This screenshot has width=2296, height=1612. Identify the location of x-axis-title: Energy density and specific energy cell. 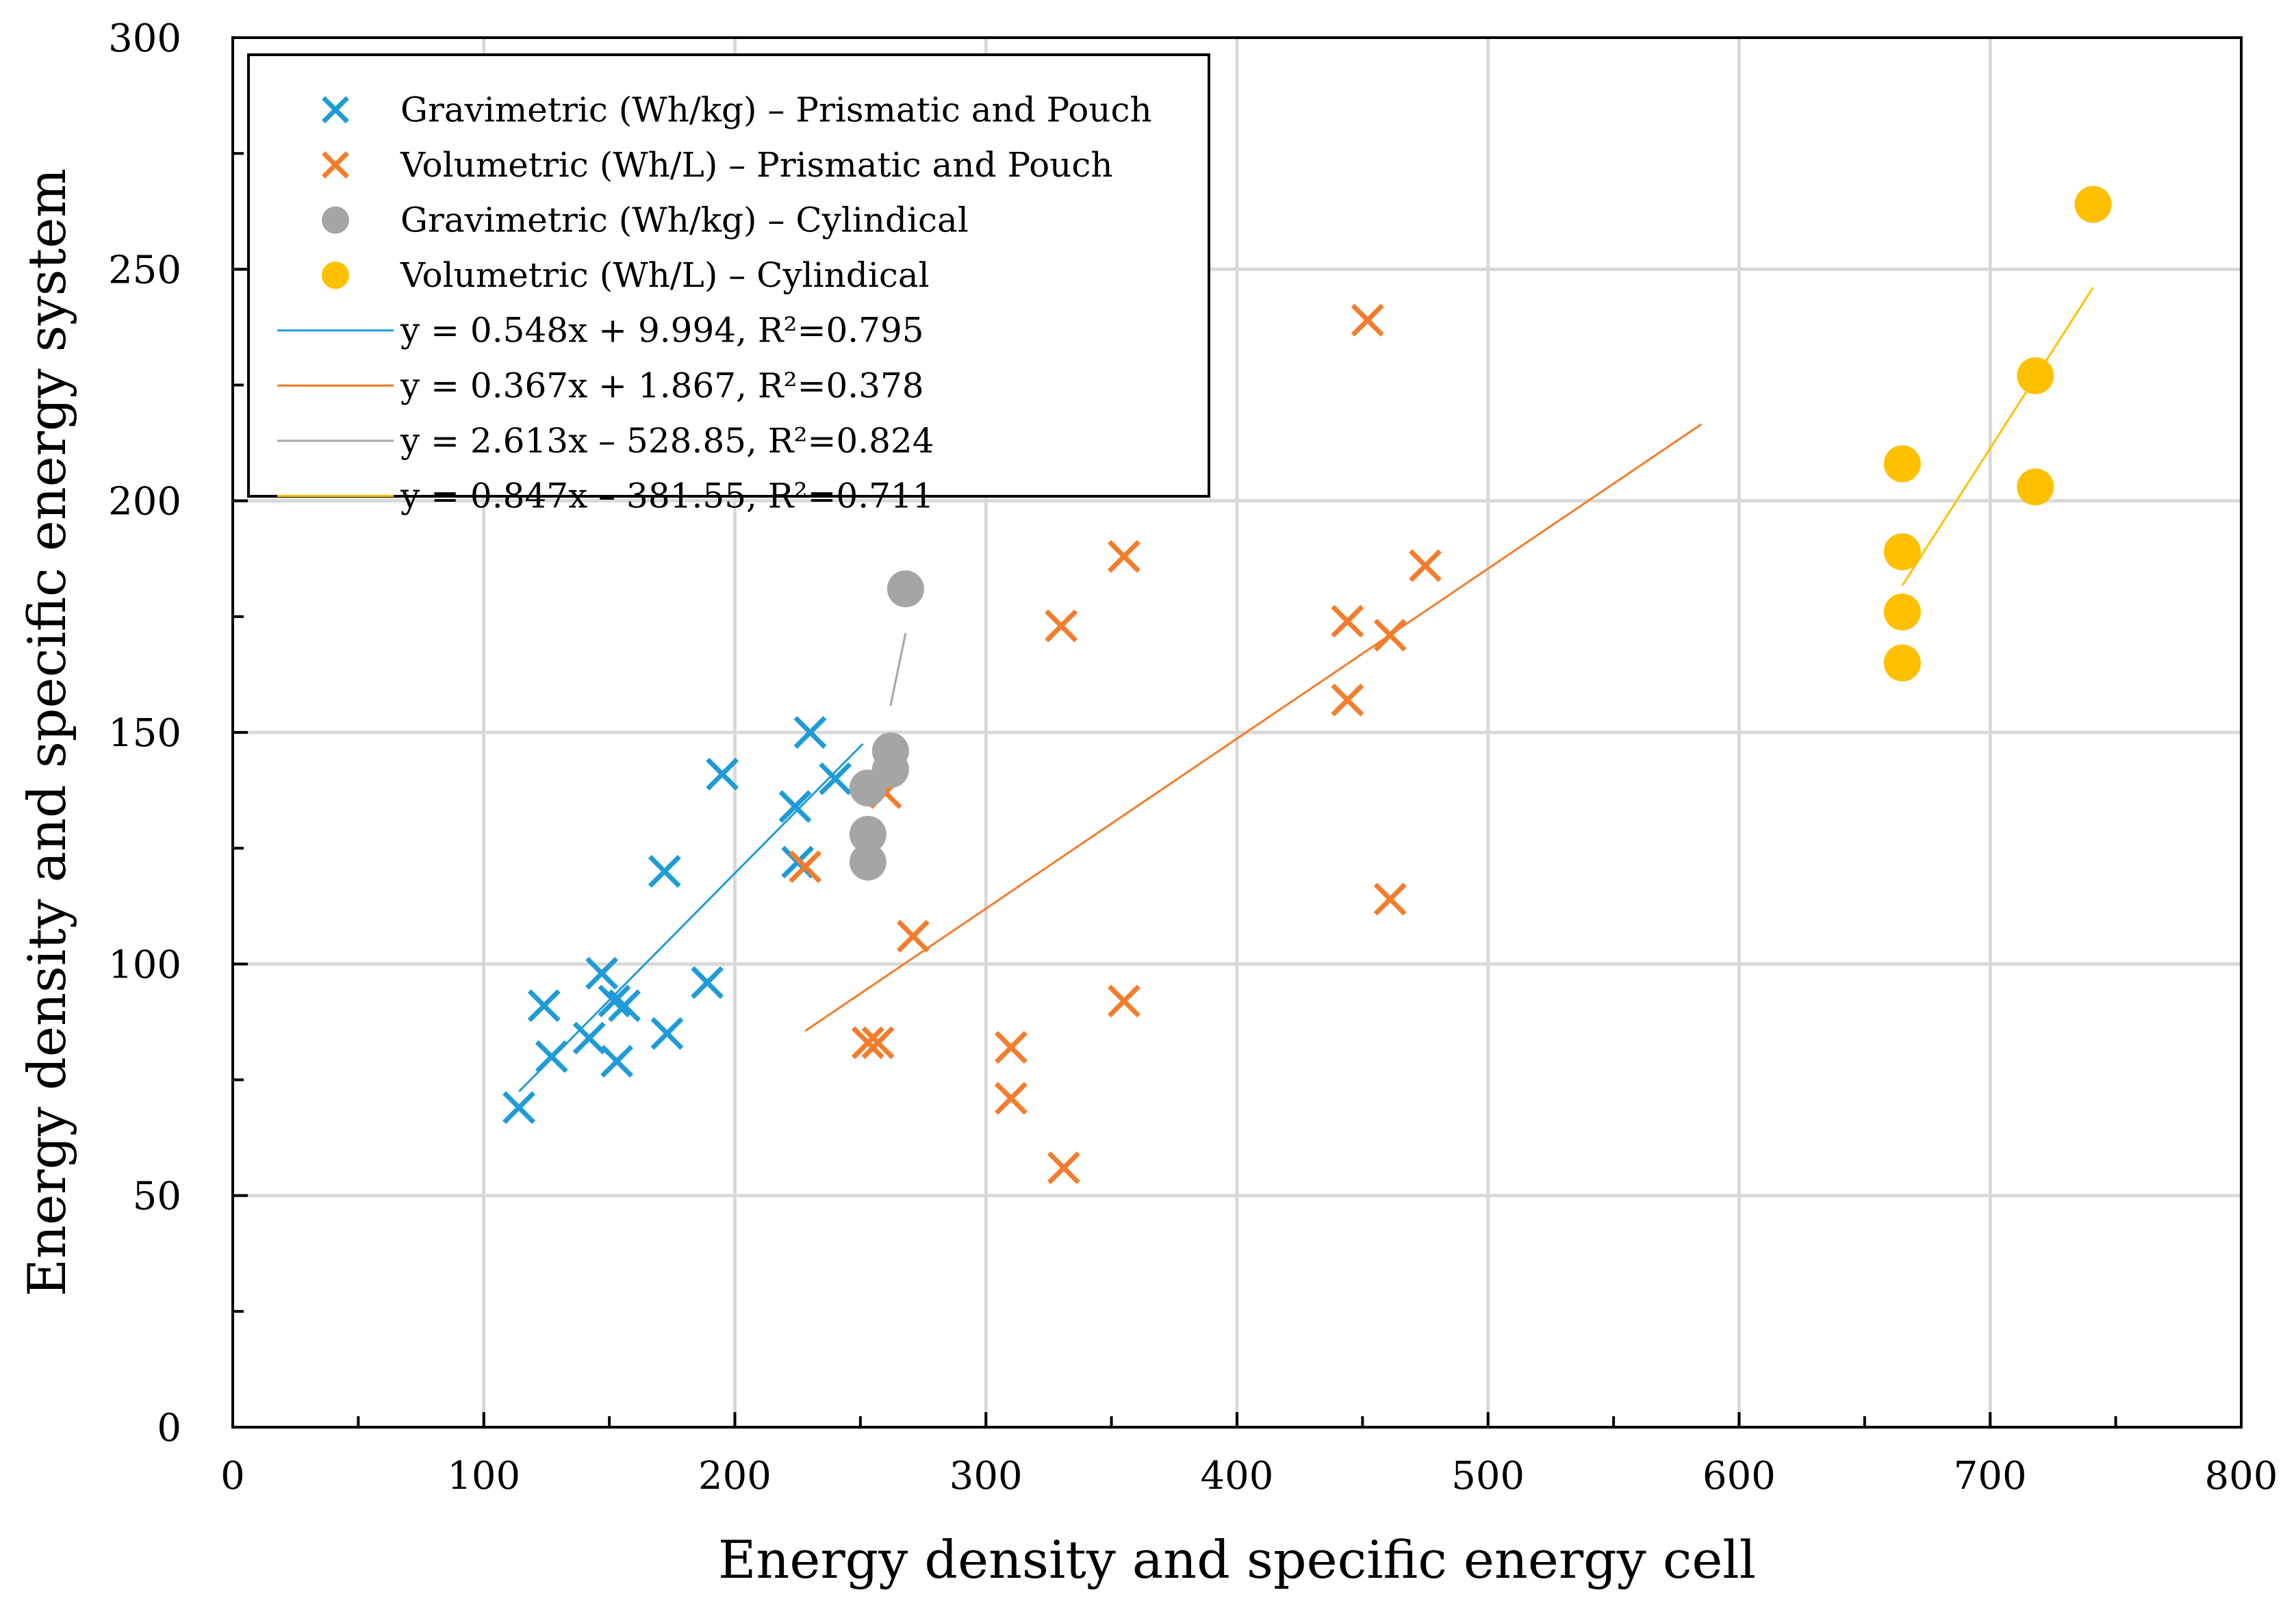
(1237, 1560).